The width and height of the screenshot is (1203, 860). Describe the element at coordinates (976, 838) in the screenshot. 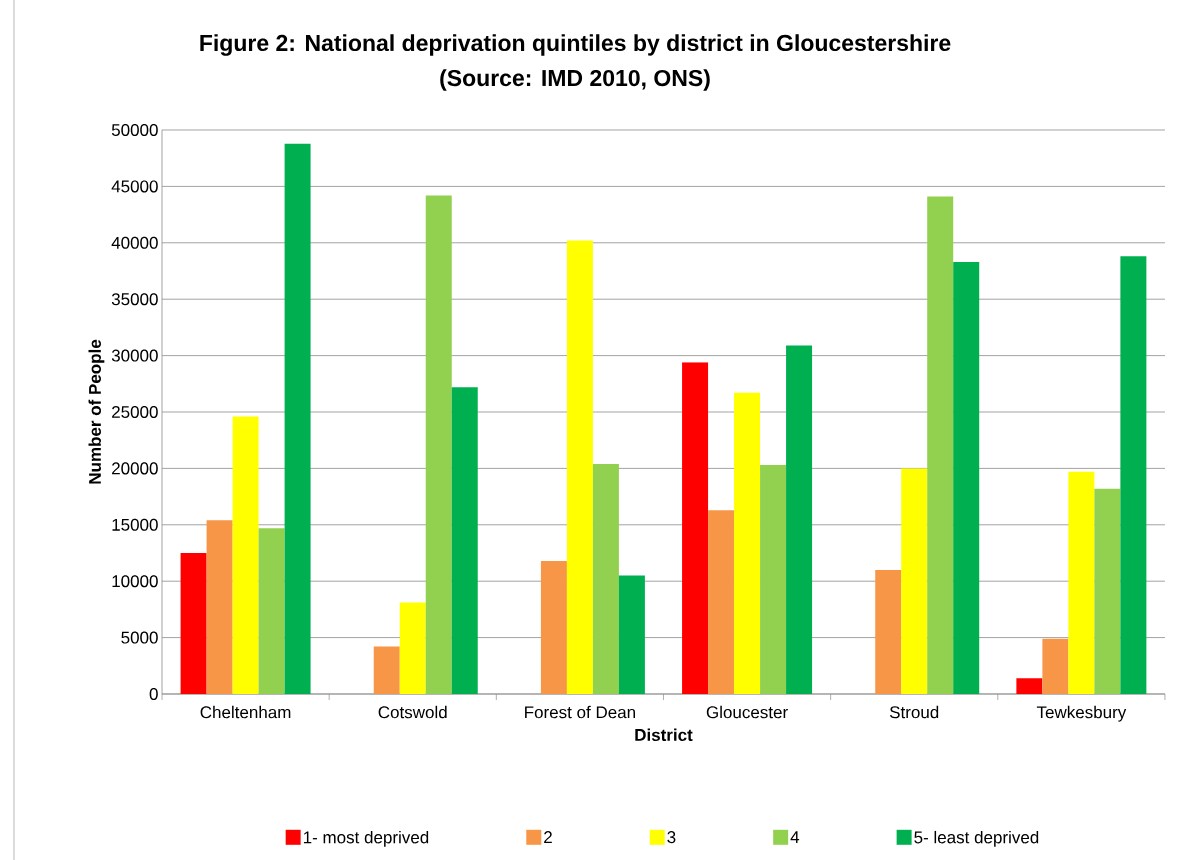

I see `legend-label: 5- least deprived` at that location.